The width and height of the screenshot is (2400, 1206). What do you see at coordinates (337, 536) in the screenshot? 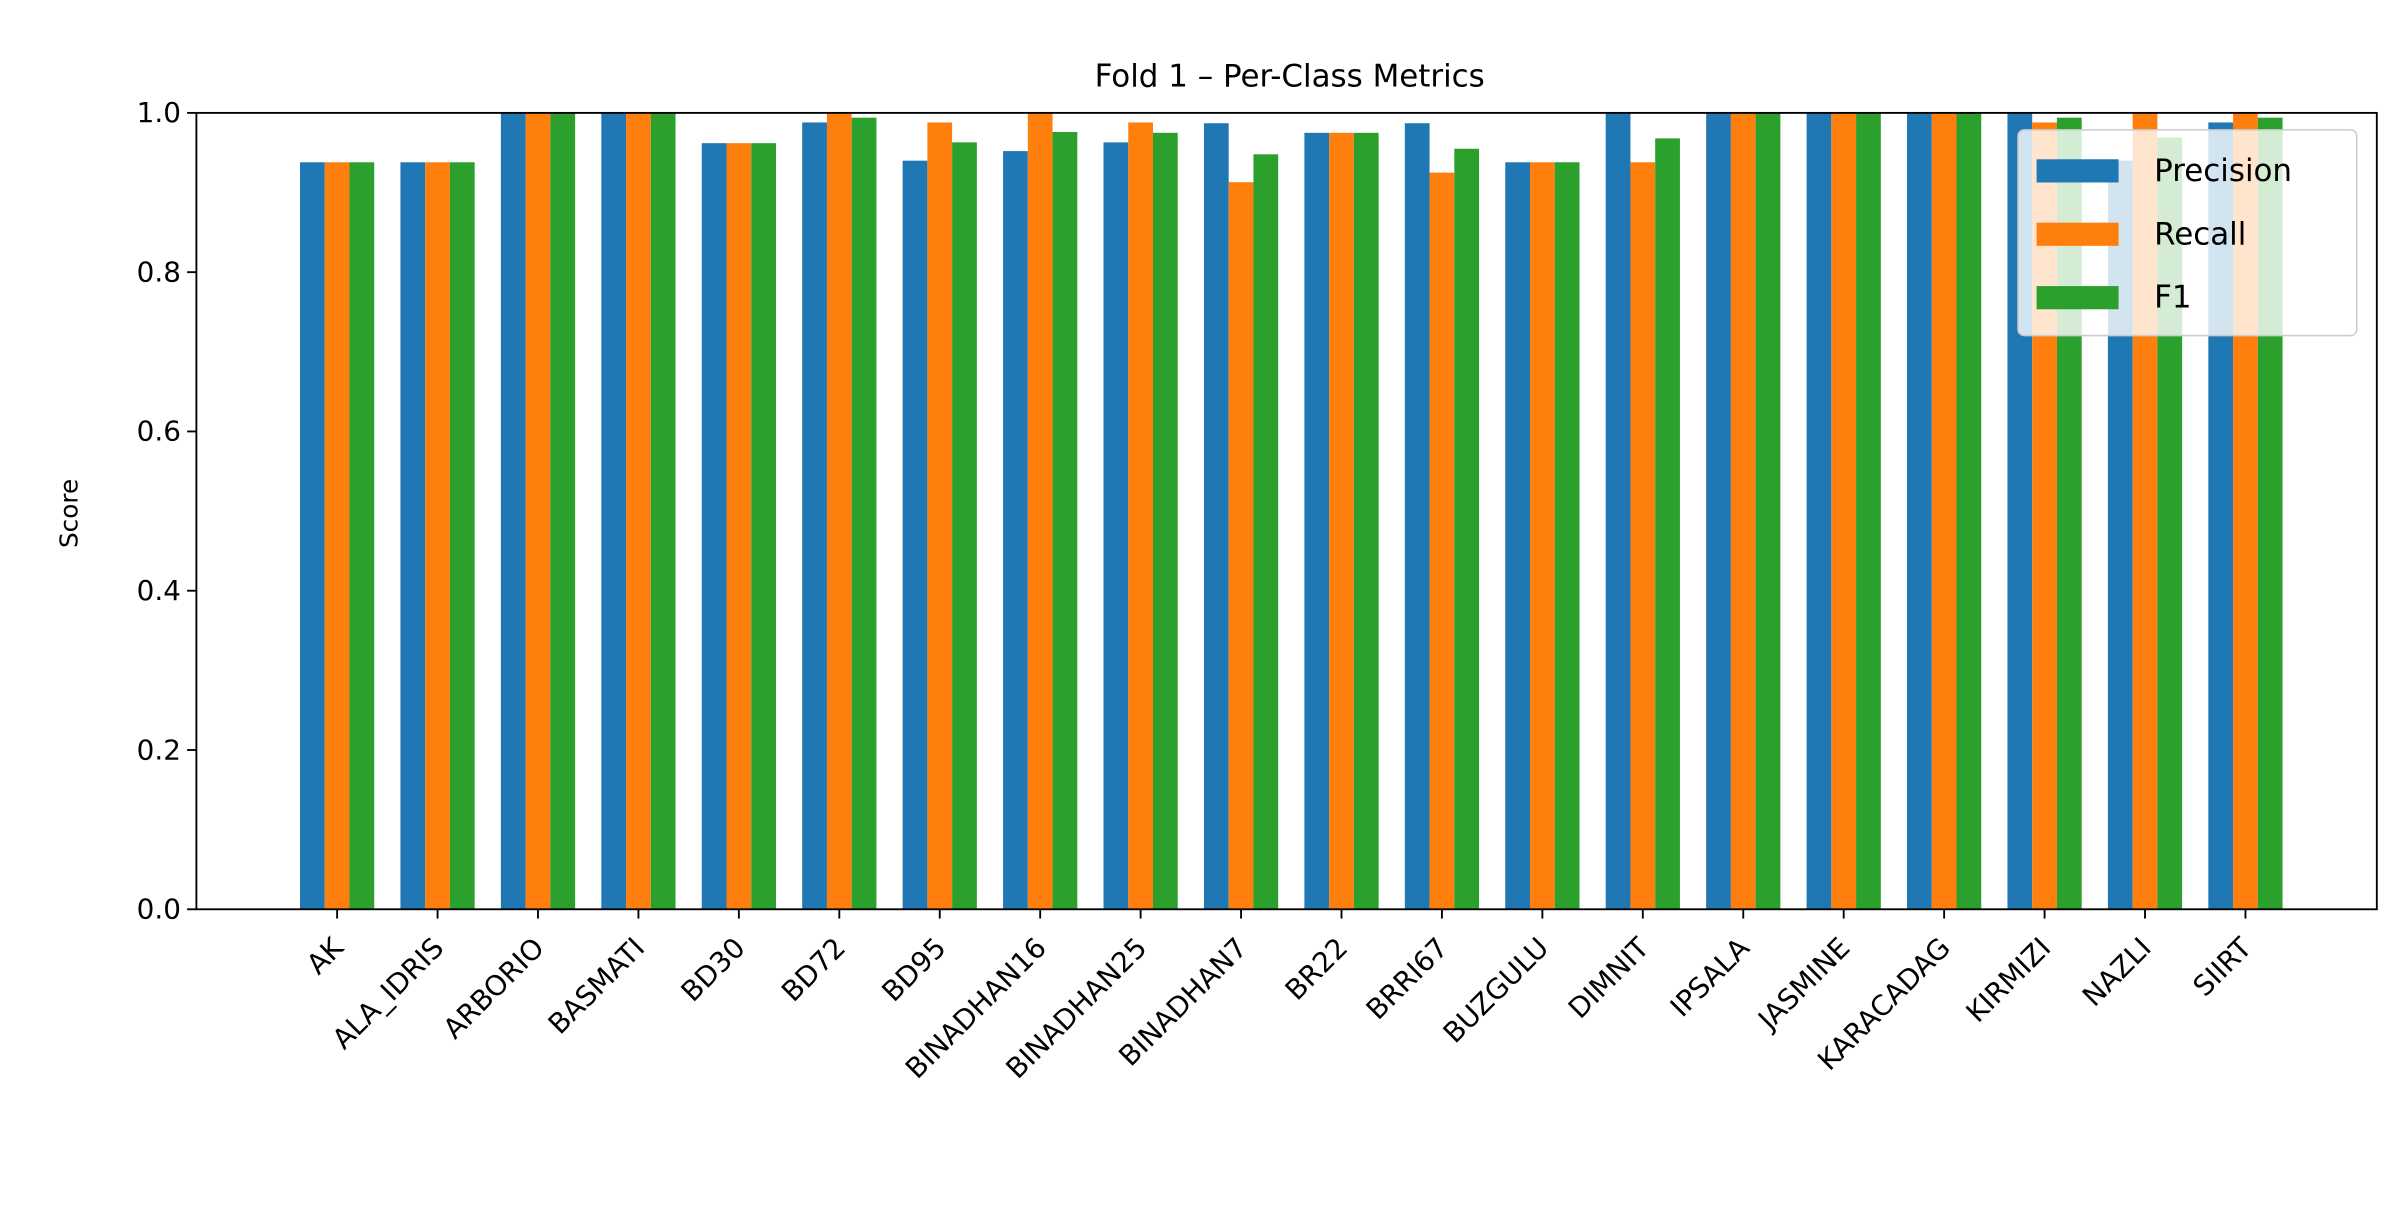
I see `bar-recall-ak` at bounding box center [337, 536].